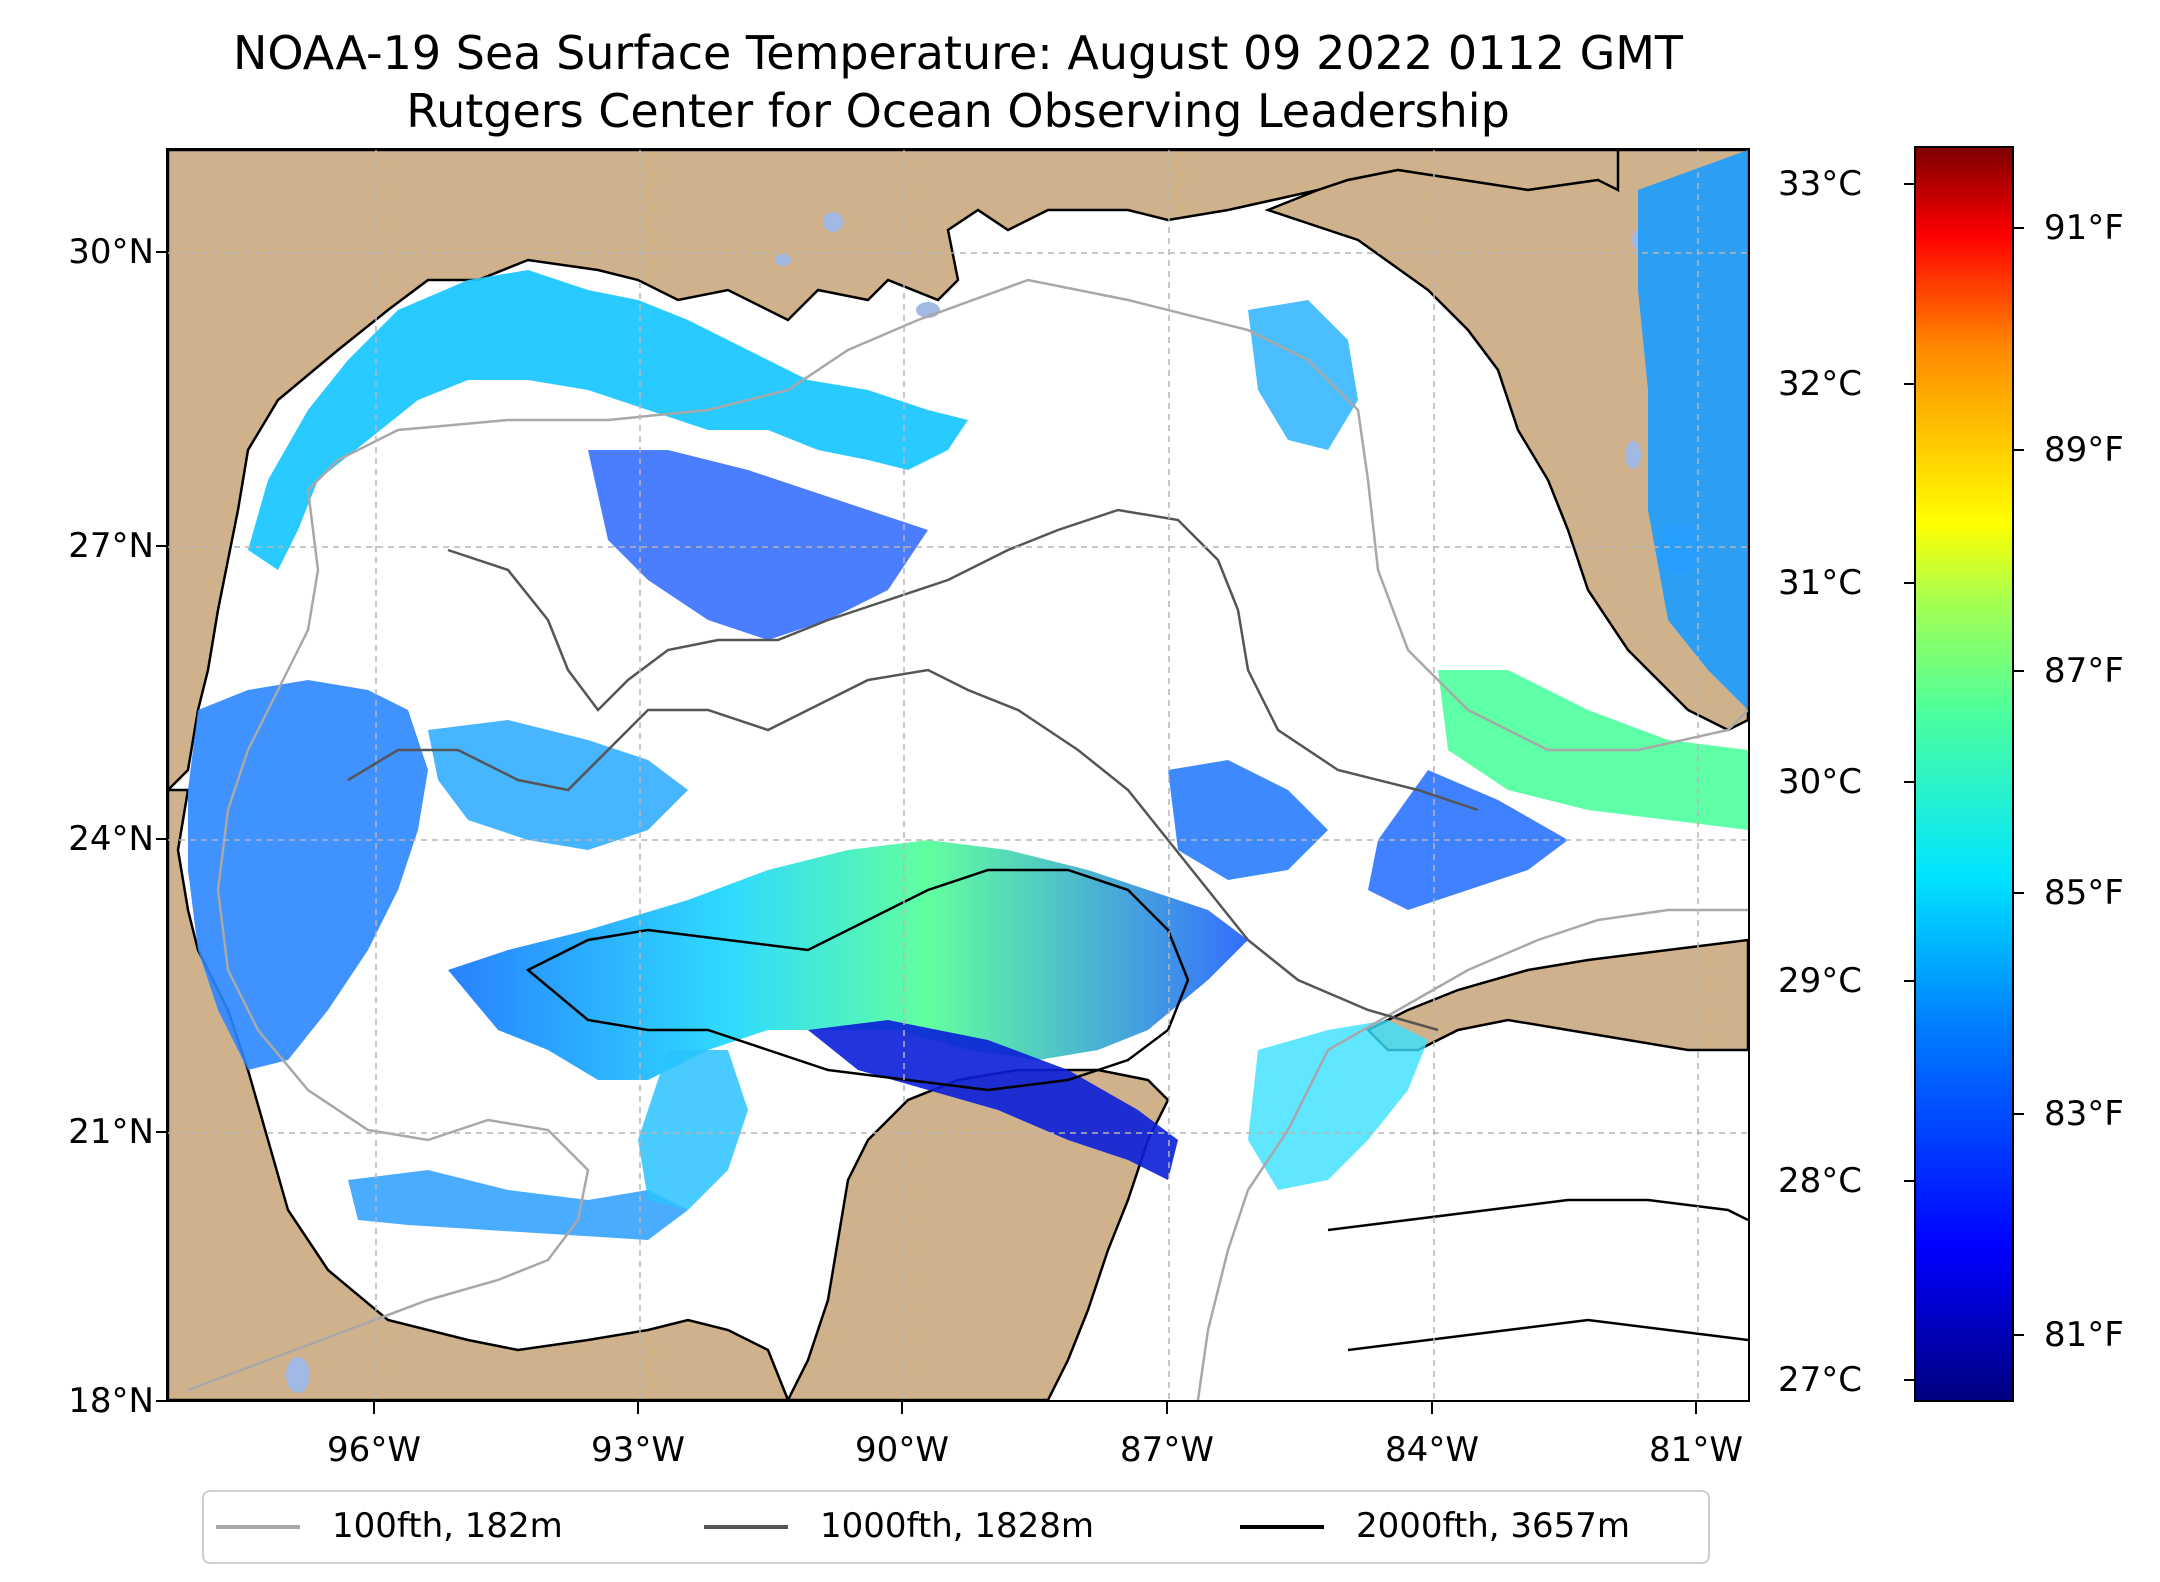  I want to click on sst-mid-west, so click(558, 785).